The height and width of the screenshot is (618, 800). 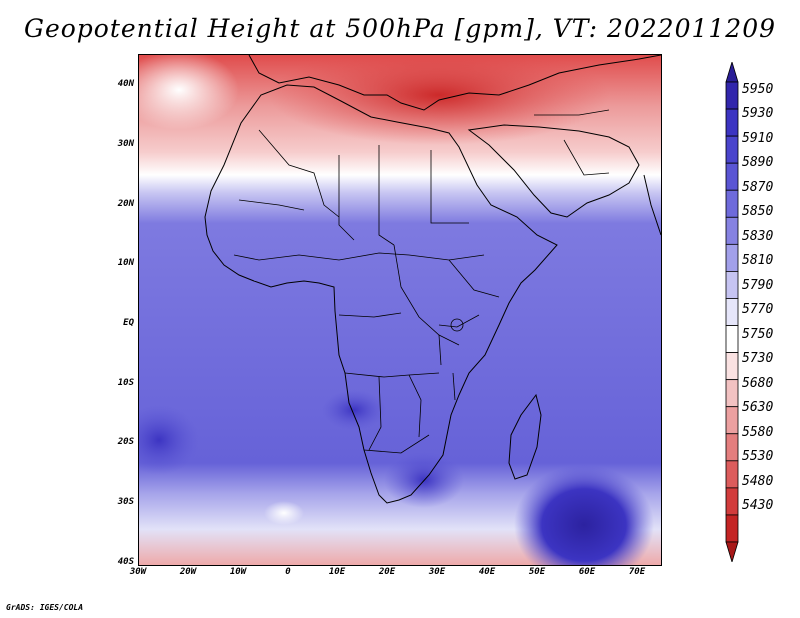 I want to click on lat-label-20s: 20S, so click(x=125, y=442).